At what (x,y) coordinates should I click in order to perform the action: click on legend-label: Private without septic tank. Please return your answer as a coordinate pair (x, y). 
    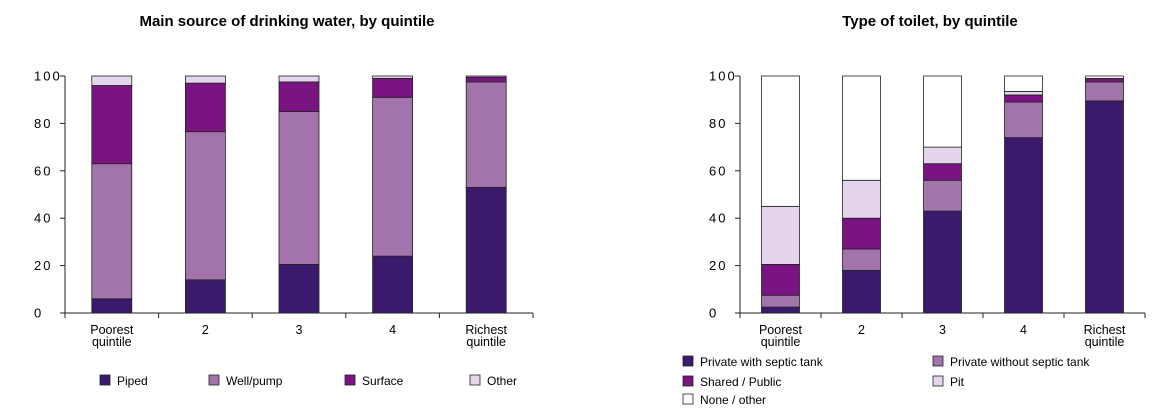
    Looking at the image, I should click on (1020, 362).